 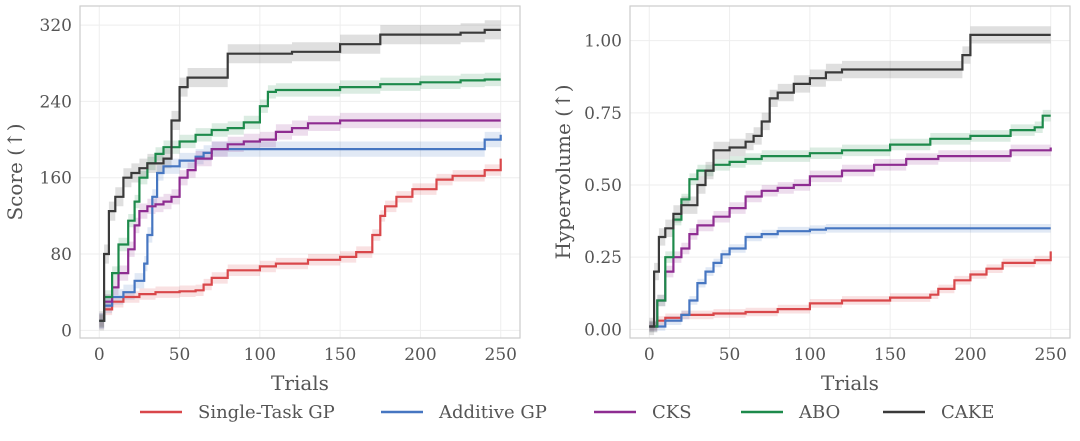 What do you see at coordinates (603, 330) in the screenshot?
I see `y-tick-label: 0.00` at bounding box center [603, 330].